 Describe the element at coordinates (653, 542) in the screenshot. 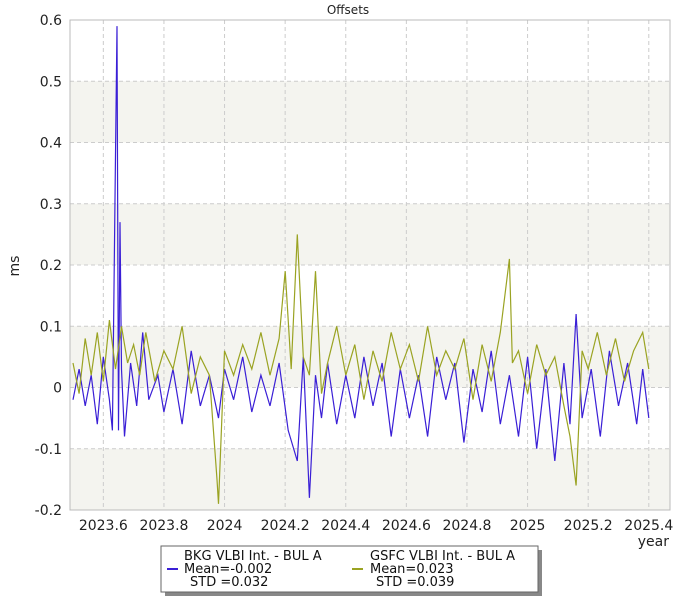

I see `x-axis-title: year` at that location.